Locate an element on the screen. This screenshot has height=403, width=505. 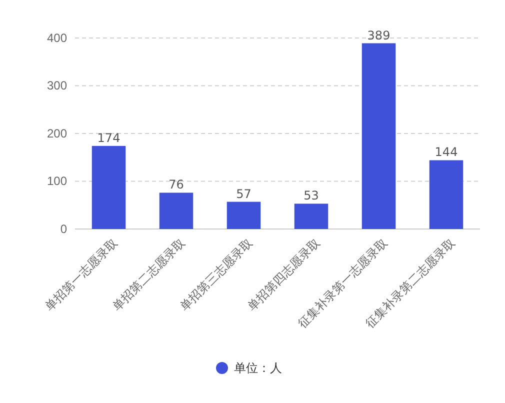
data-label: 174 is located at coordinates (108, 137).